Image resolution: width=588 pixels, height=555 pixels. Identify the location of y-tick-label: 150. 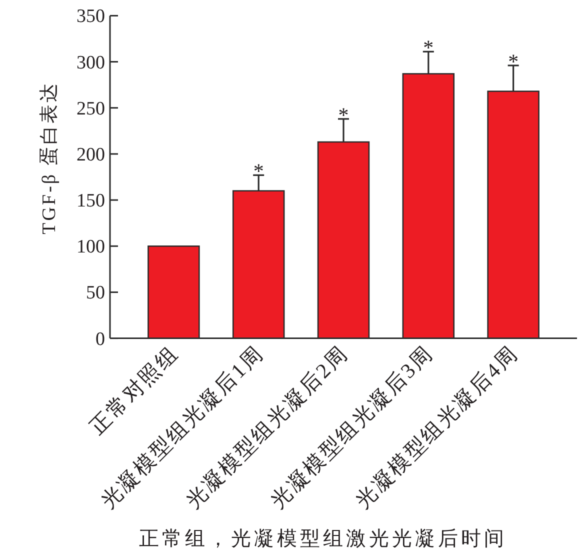
(90, 201).